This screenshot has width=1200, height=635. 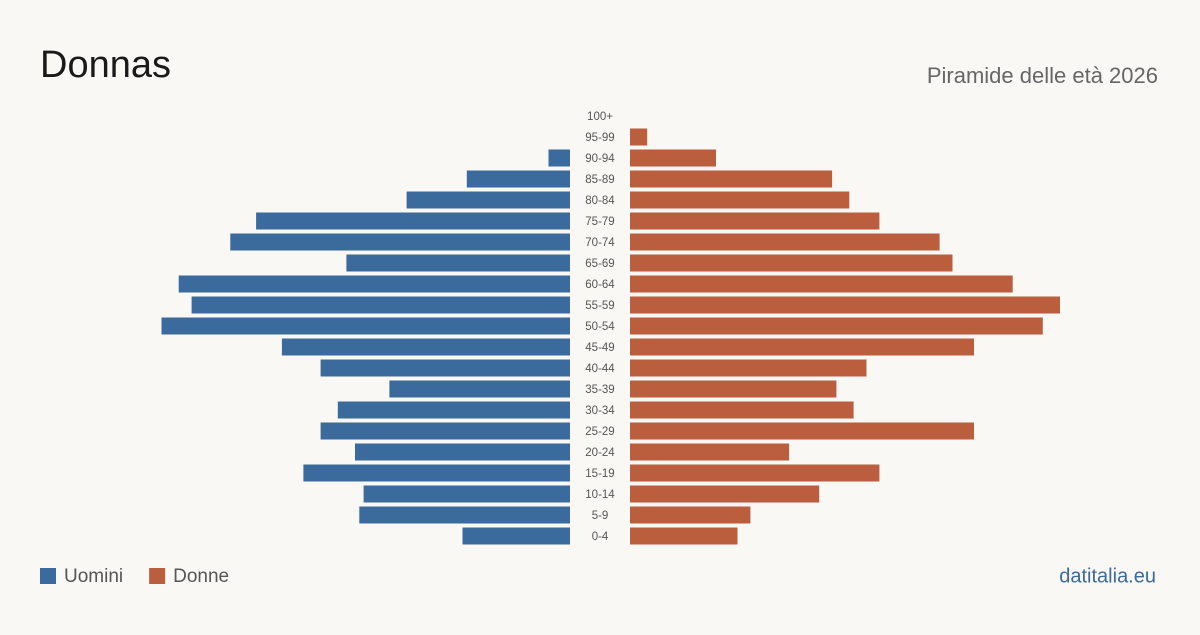 I want to click on age-label: 90-94, so click(x=600, y=159).